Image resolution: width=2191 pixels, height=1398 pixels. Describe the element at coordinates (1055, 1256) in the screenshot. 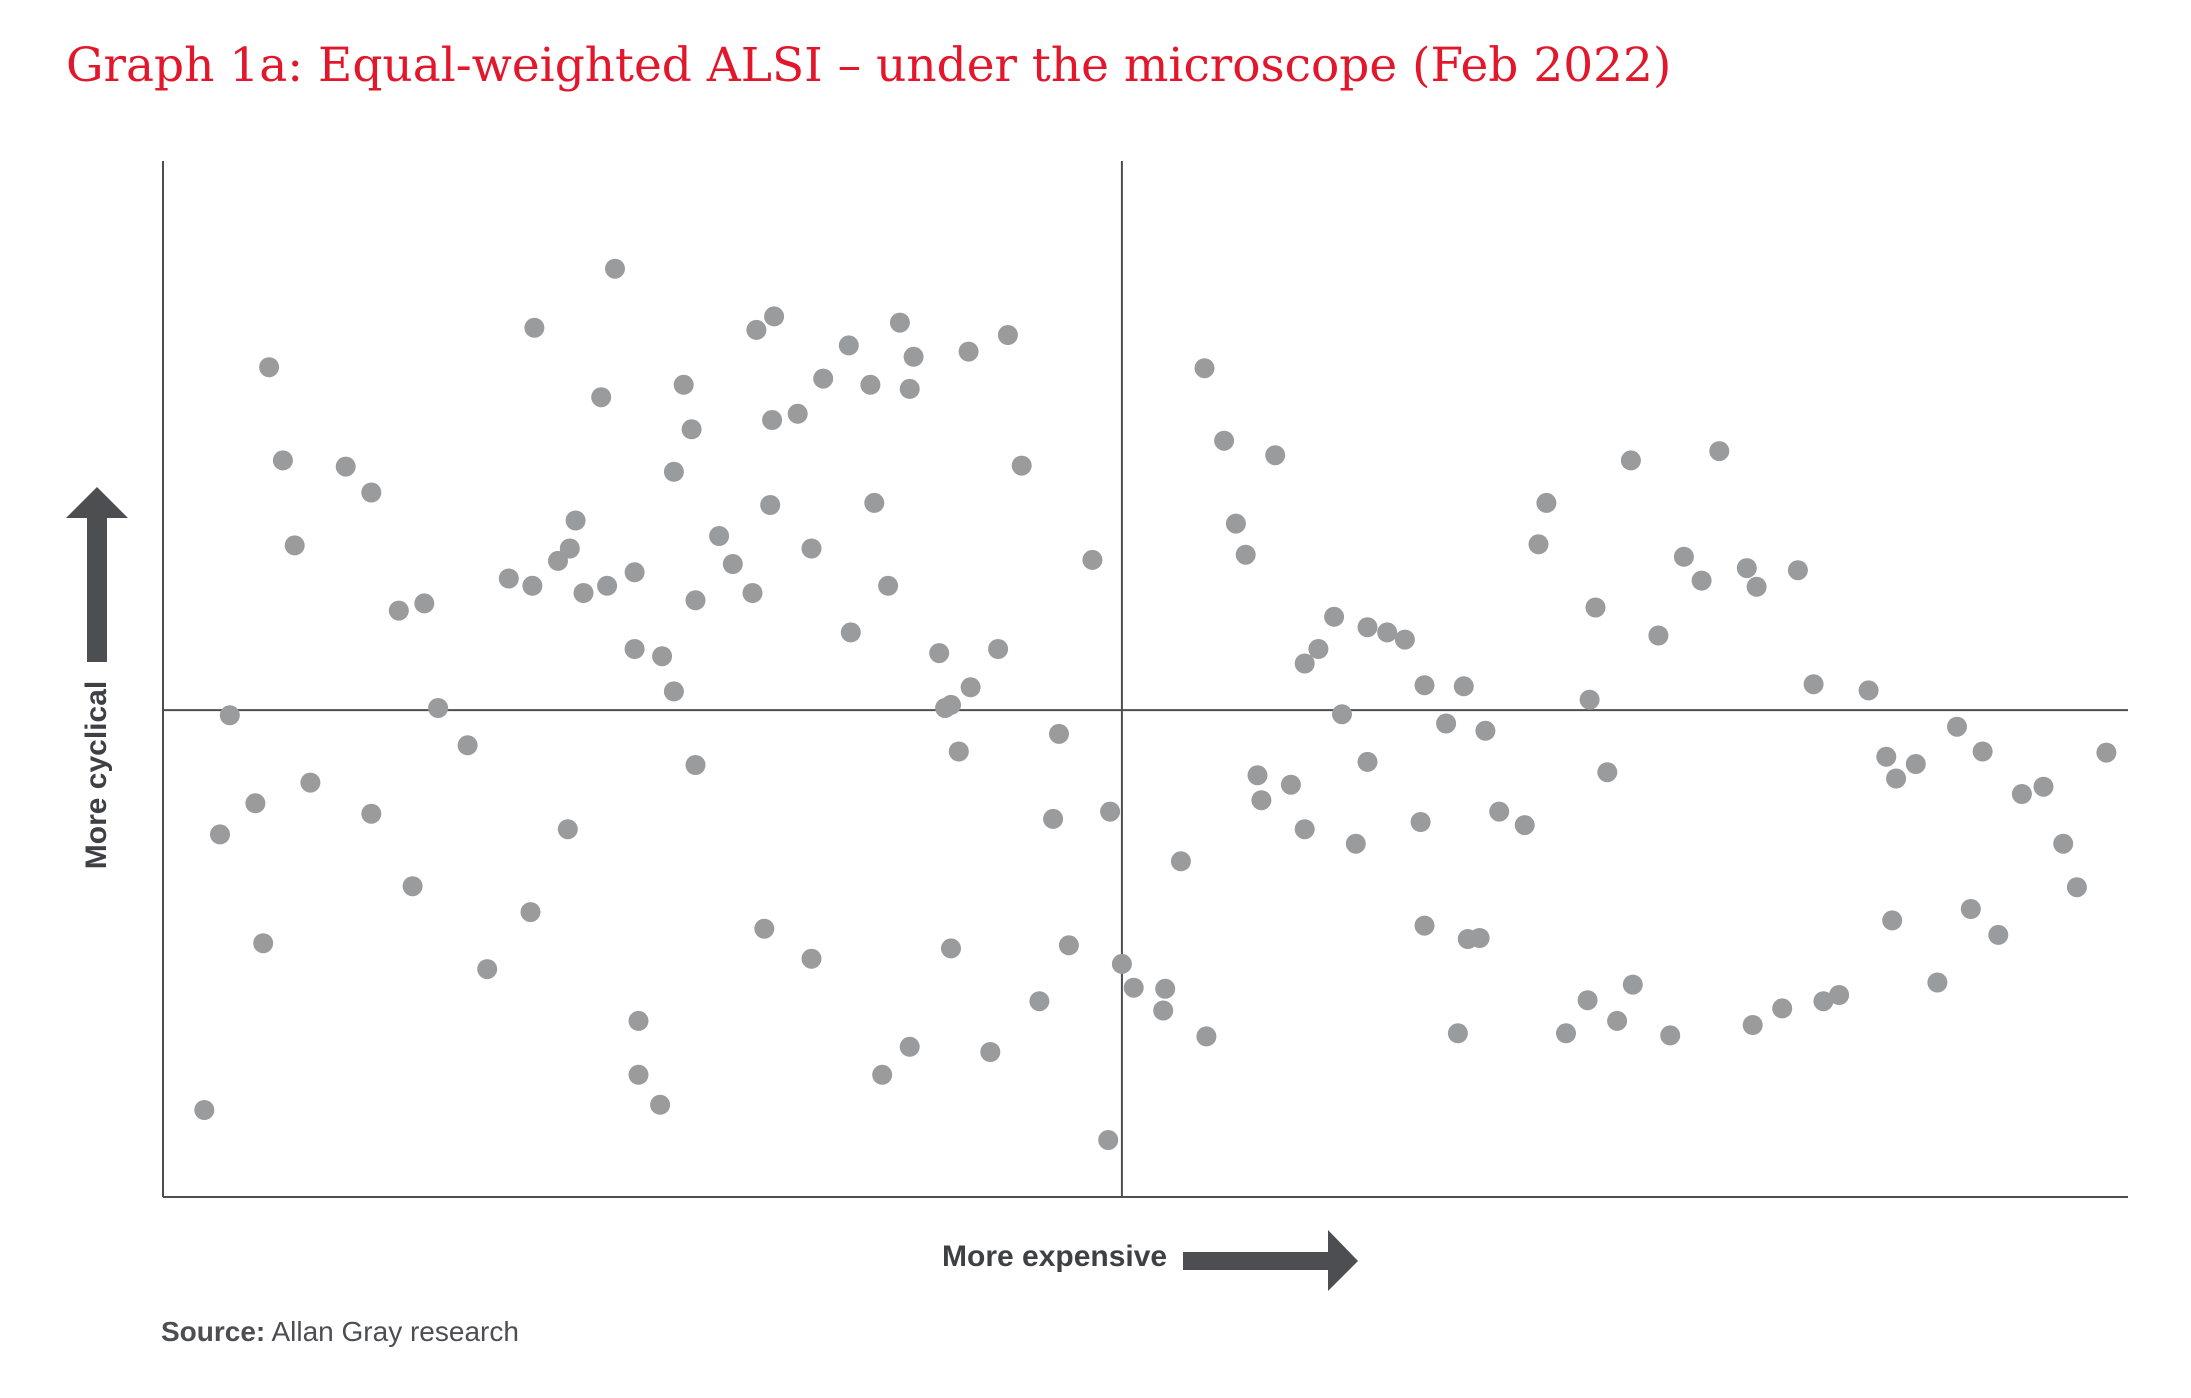

I see `x-axis-label: More expensive` at that location.